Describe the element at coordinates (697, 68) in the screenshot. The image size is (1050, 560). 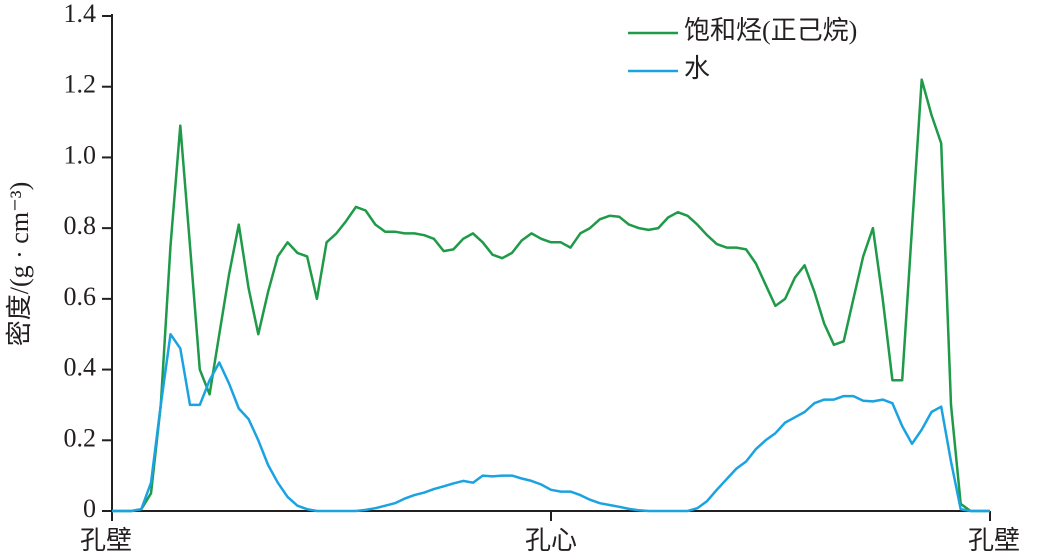
I see `legend-label: 水` at that location.